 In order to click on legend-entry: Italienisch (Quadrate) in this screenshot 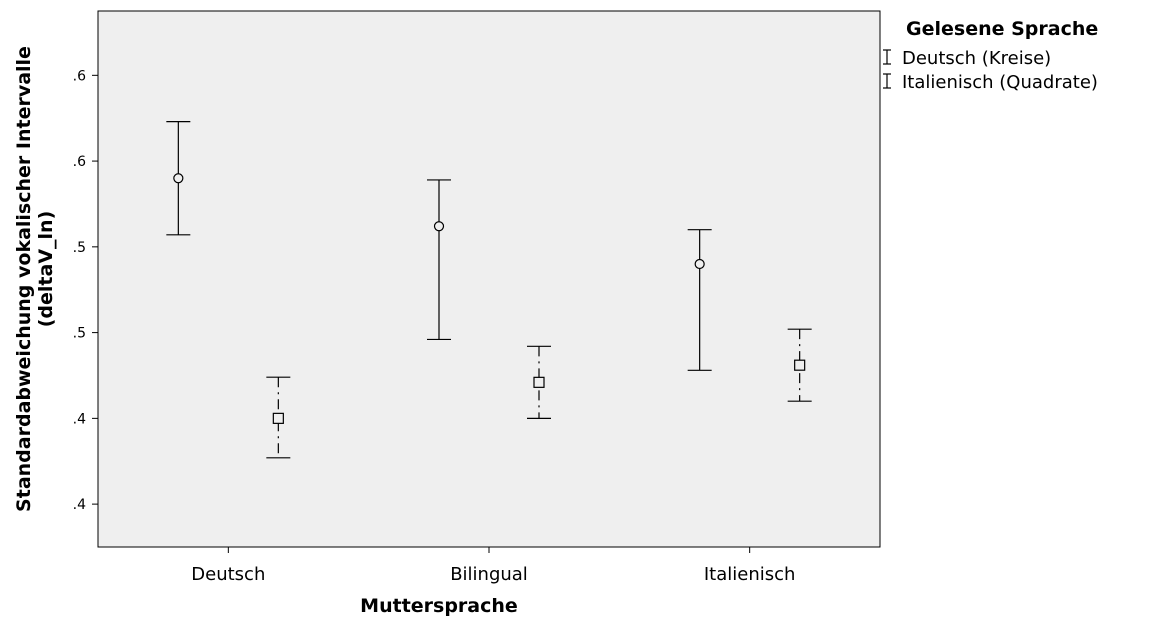, I will do `click(990, 82)`.